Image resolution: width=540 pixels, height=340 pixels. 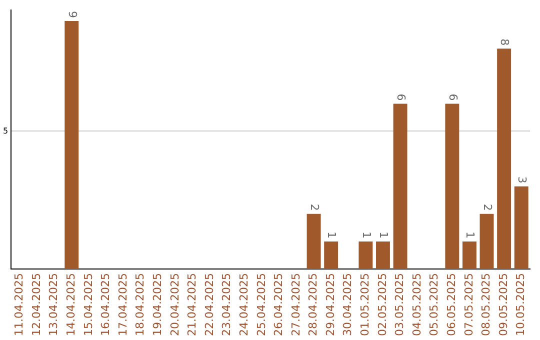 I want to click on x-tick-label: 02.05.2025, so click(x=382, y=304).